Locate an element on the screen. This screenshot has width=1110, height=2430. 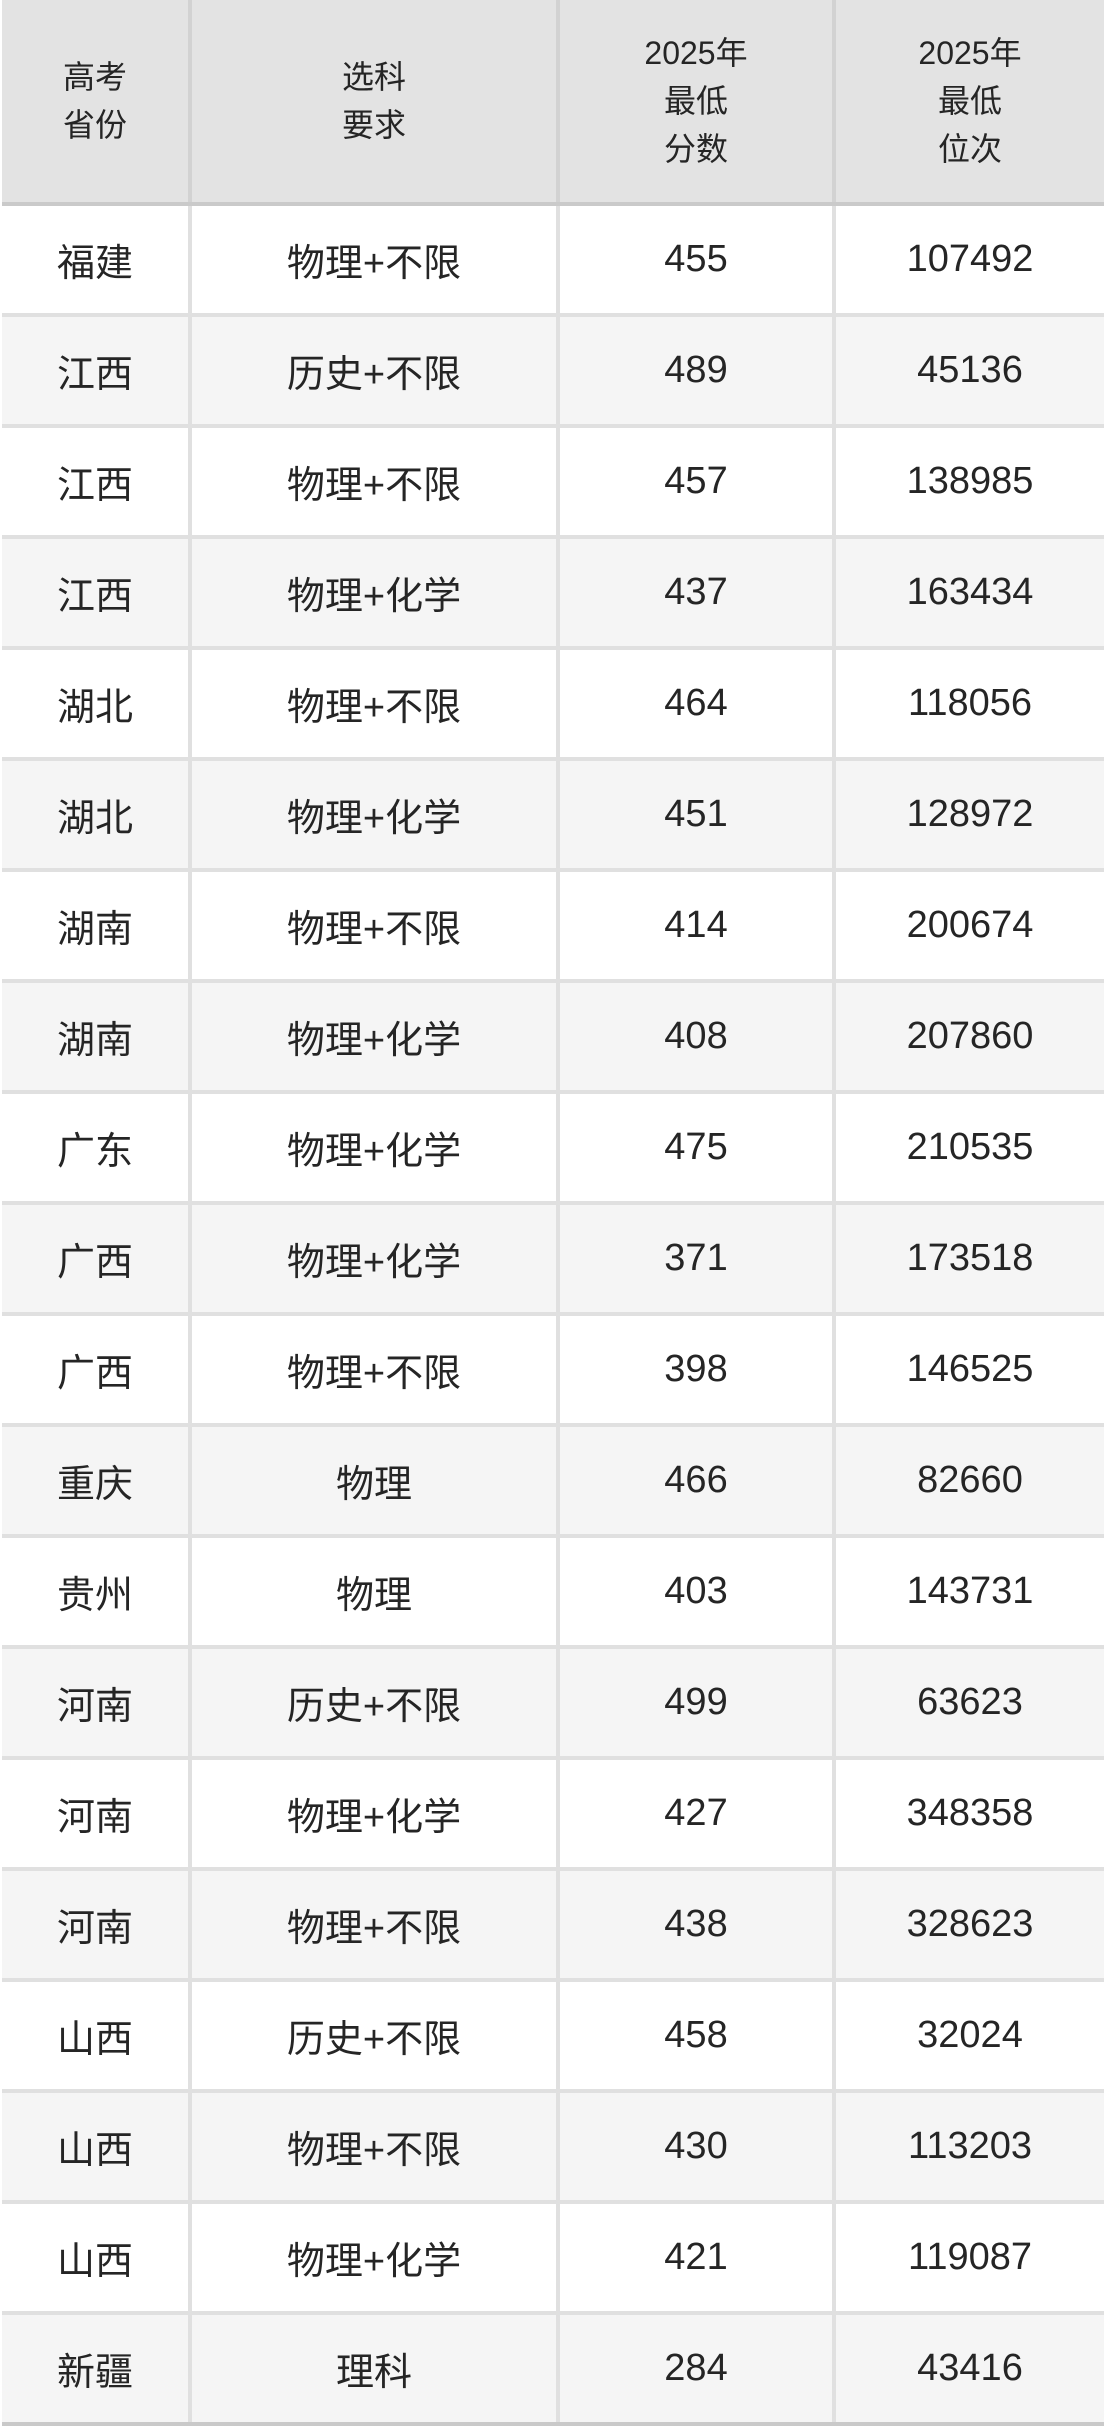
cell-min-rank: 128972 is located at coordinates (970, 814).